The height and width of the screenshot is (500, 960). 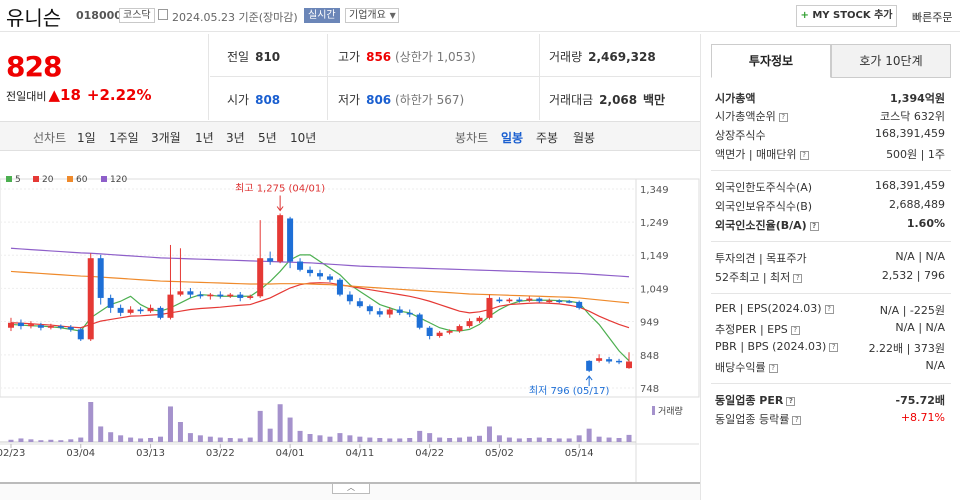 What do you see at coordinates (235, 17) in the screenshot?
I see `base-date: 2024.05.23 기준(장마감)` at bounding box center [235, 17].